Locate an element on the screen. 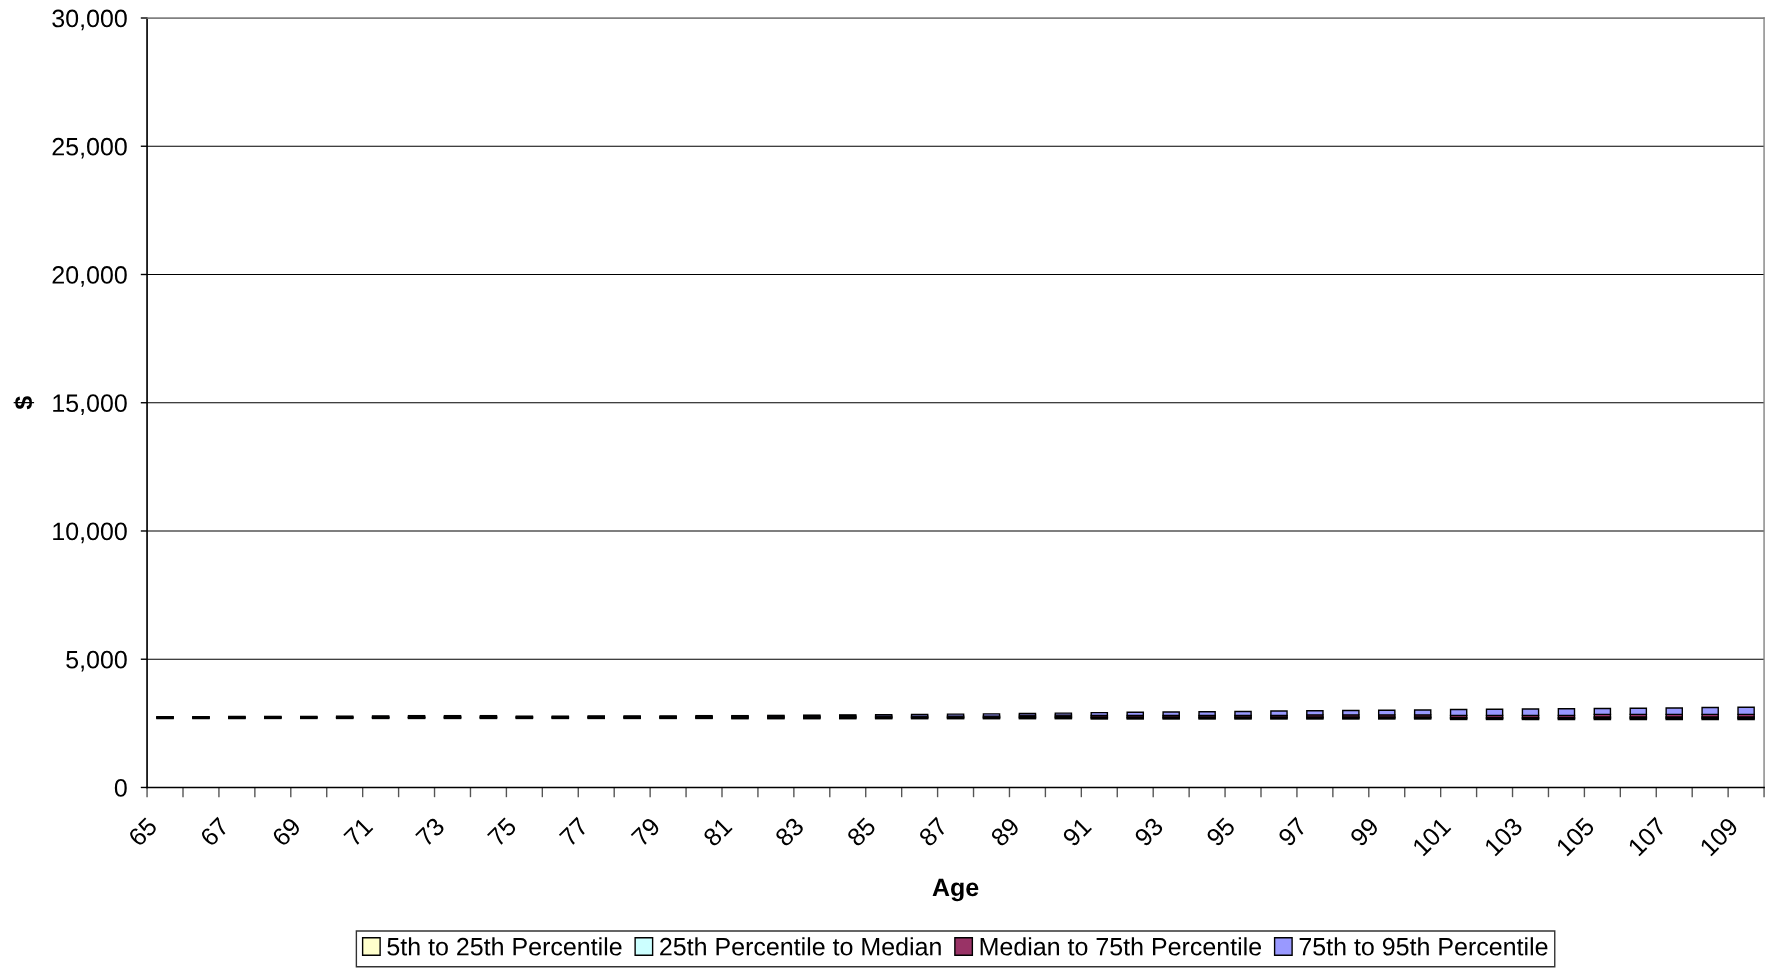 This screenshot has height=968, width=1774. y-axis-title: $ is located at coordinates (24, 403).